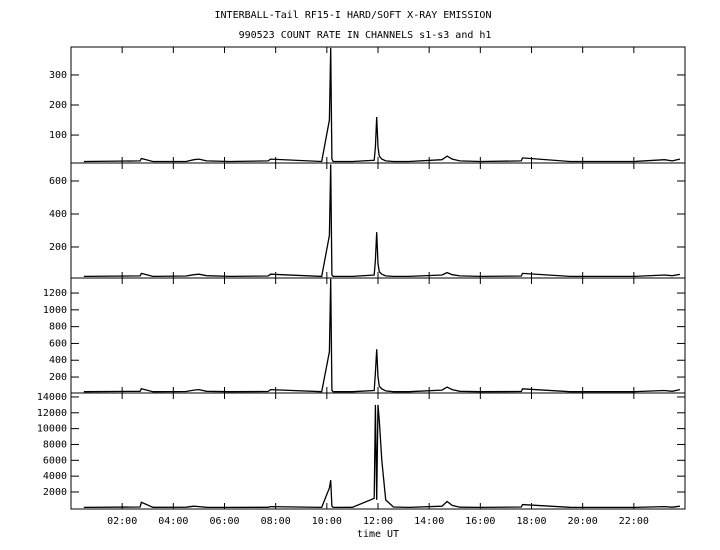  Describe the element at coordinates (58, 75) in the screenshot. I see `y-tick-label: 300` at that location.